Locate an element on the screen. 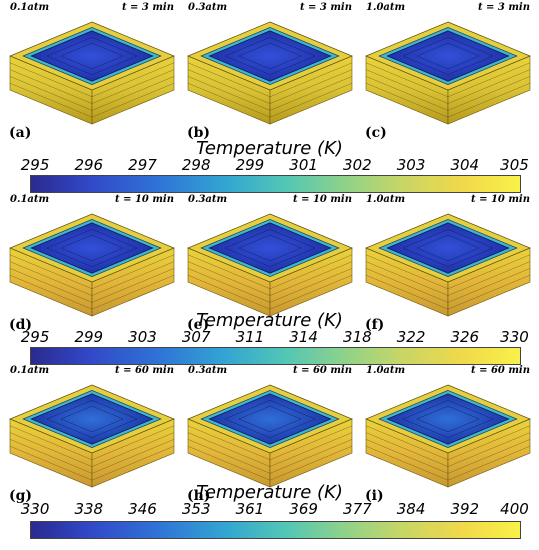  panel-e: 0.3atm t = 10 min (e) is located at coordinates (270, 264).